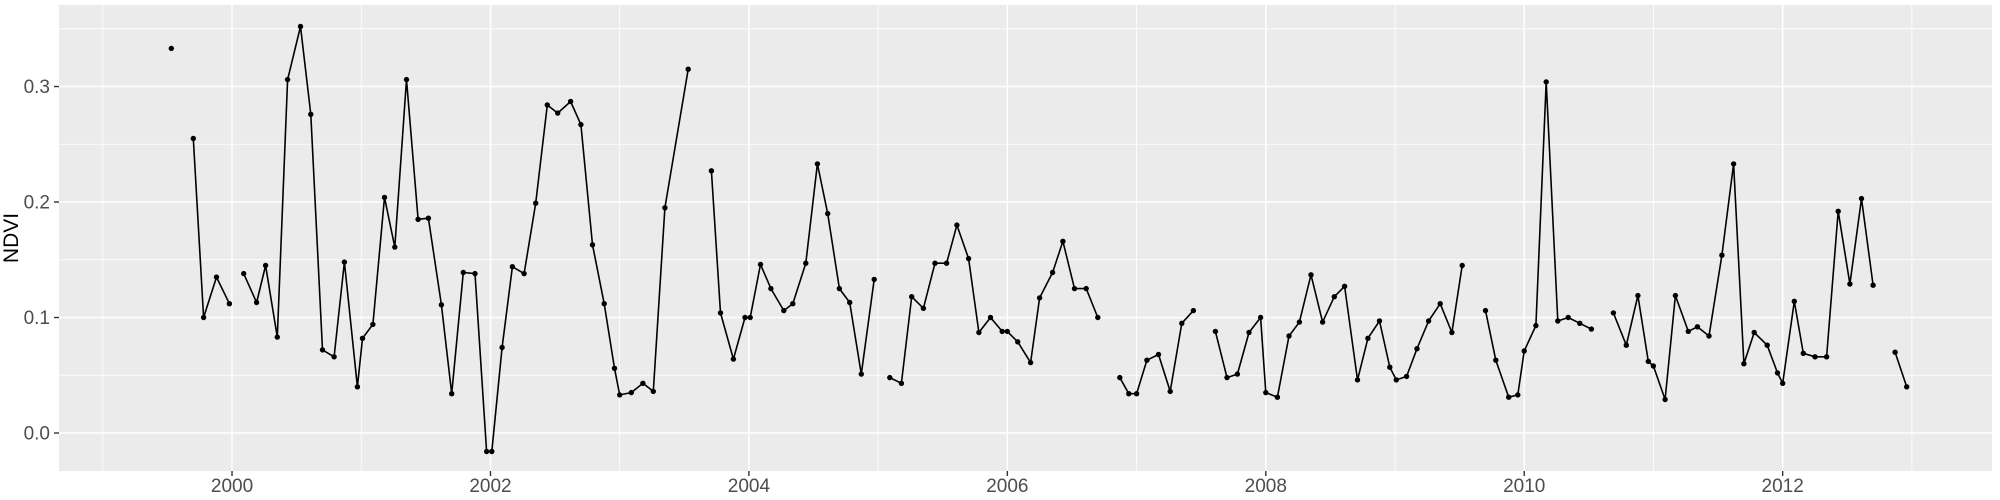  Describe the element at coordinates (1266, 486) in the screenshot. I see `x-tick-label: 2008` at that location.